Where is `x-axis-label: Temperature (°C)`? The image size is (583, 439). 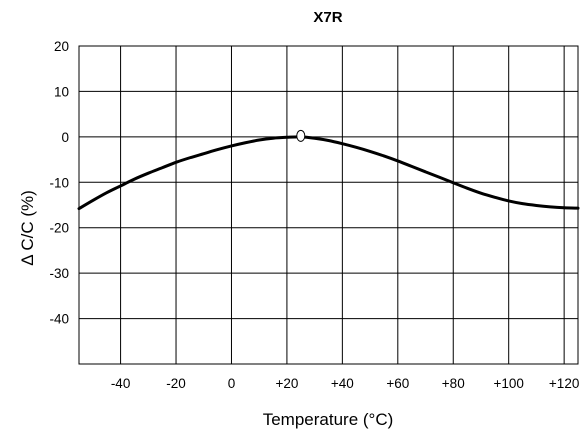
x-axis-label: Temperature (°C) is located at coordinates (328, 419).